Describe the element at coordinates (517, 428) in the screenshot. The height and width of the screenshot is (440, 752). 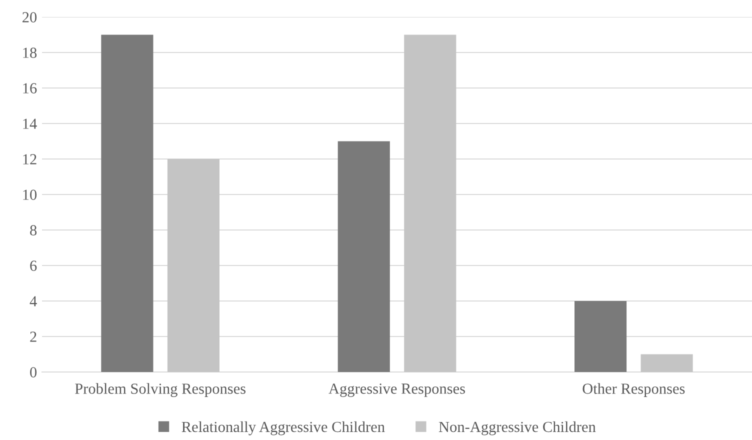
I see `legend-label: Non-Aggressive Children` at that location.